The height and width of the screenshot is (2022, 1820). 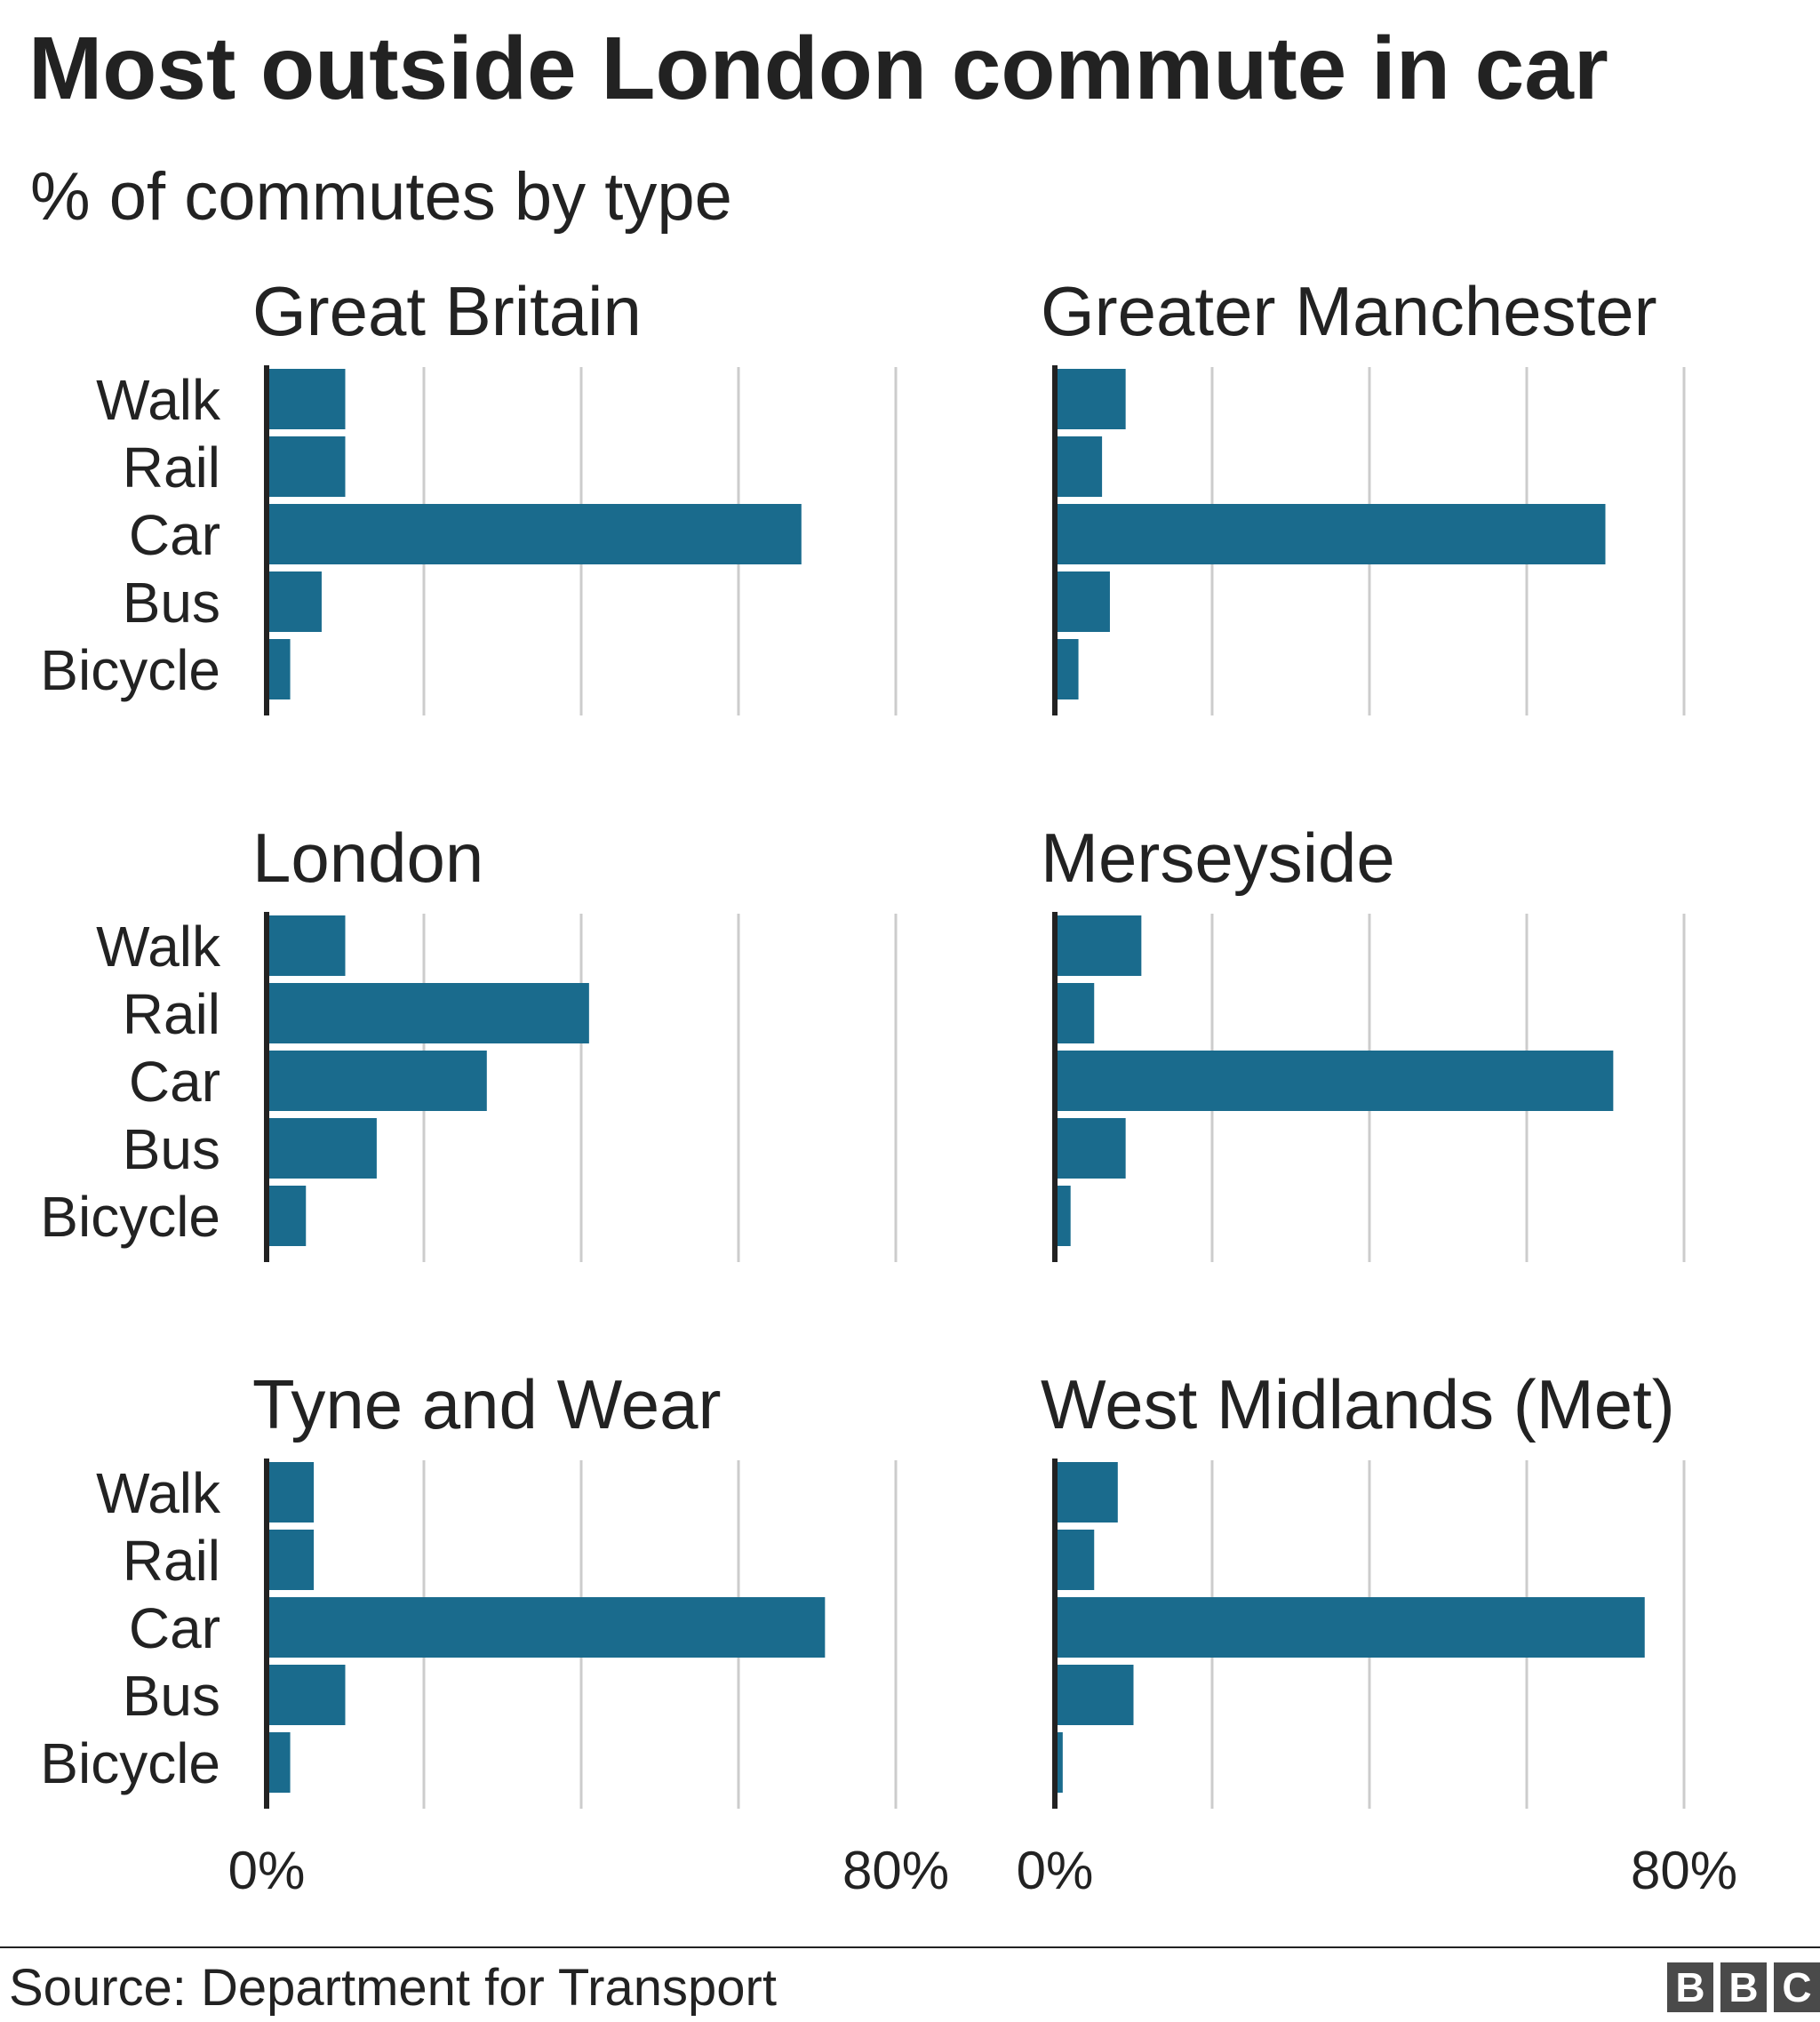 I want to click on category-label-great-britain-bus: Bus, so click(x=171, y=603).